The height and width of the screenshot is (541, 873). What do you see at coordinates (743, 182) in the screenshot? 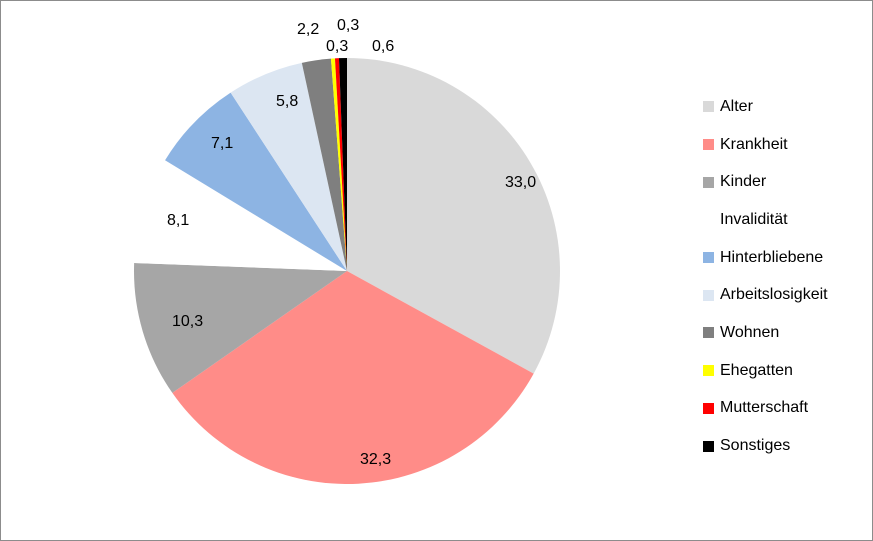
I see `legend-label: Kinder` at bounding box center [743, 182].